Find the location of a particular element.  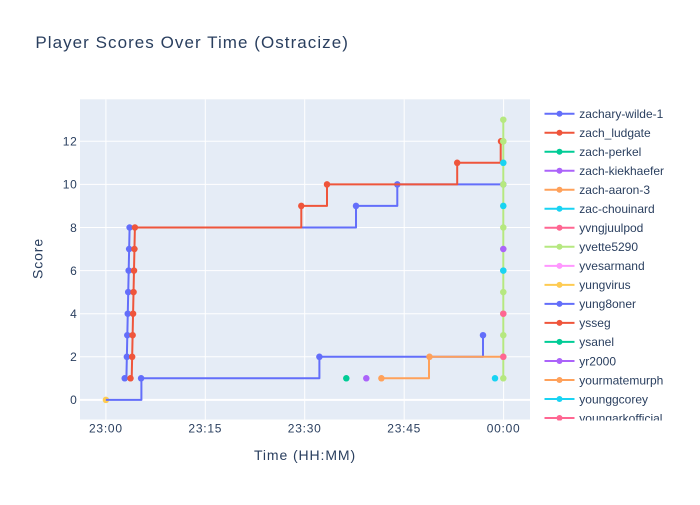

svg-text: 00:00 is located at coordinates (504, 428).